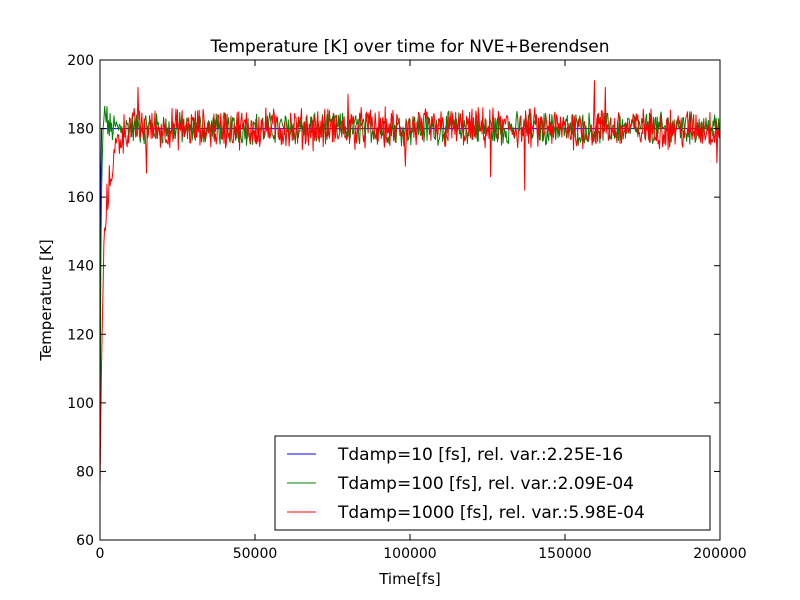 The image size is (800, 600). I want to click on y-tick-label: 200, so click(80, 61).